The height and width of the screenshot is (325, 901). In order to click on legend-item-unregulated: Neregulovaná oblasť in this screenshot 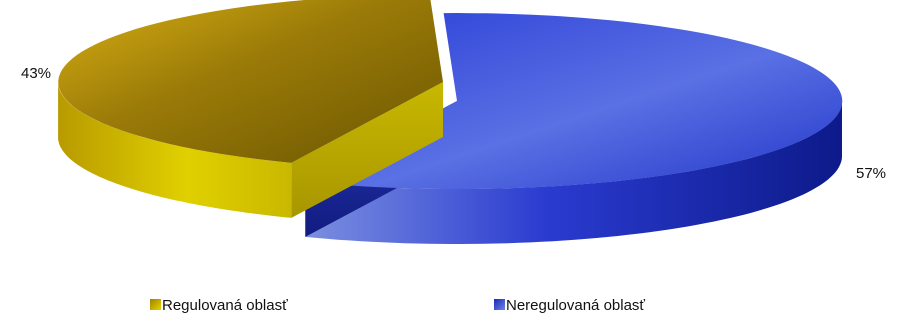, I will do `click(569, 305)`.